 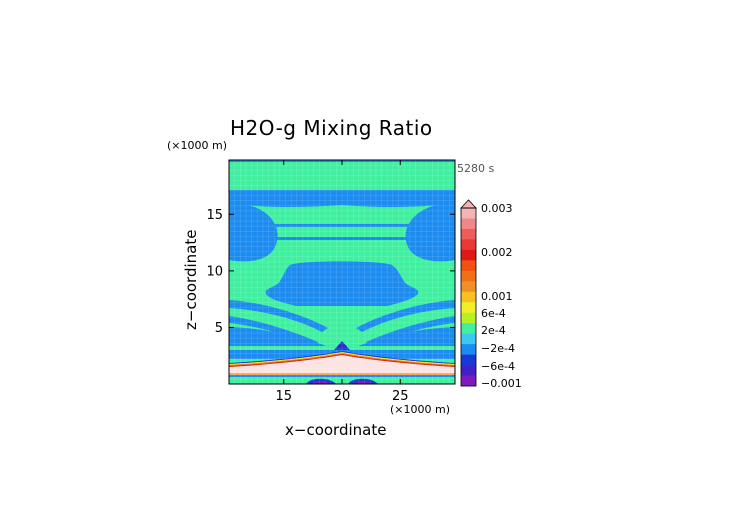 What do you see at coordinates (219, 328) in the screenshot?
I see `y-tick-label: 5` at bounding box center [219, 328].